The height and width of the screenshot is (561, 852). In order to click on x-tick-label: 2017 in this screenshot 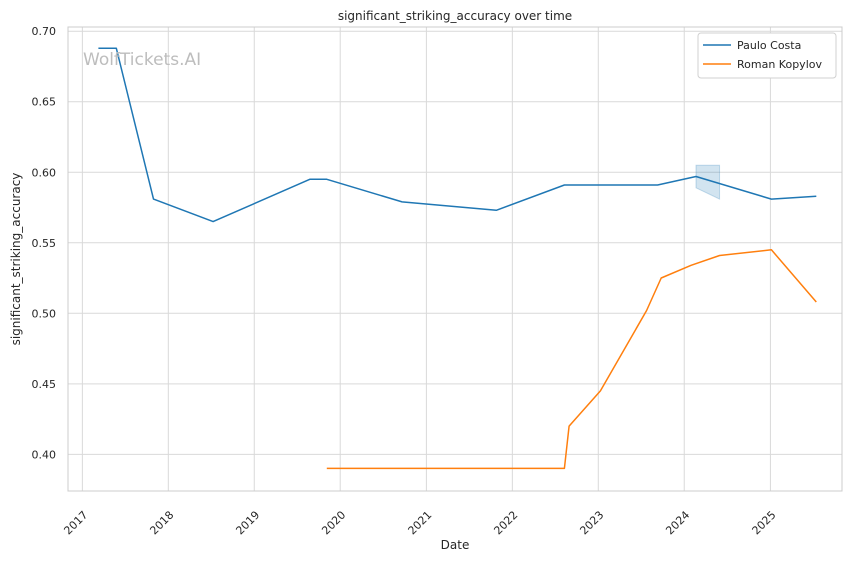, I will do `click(75, 522)`.